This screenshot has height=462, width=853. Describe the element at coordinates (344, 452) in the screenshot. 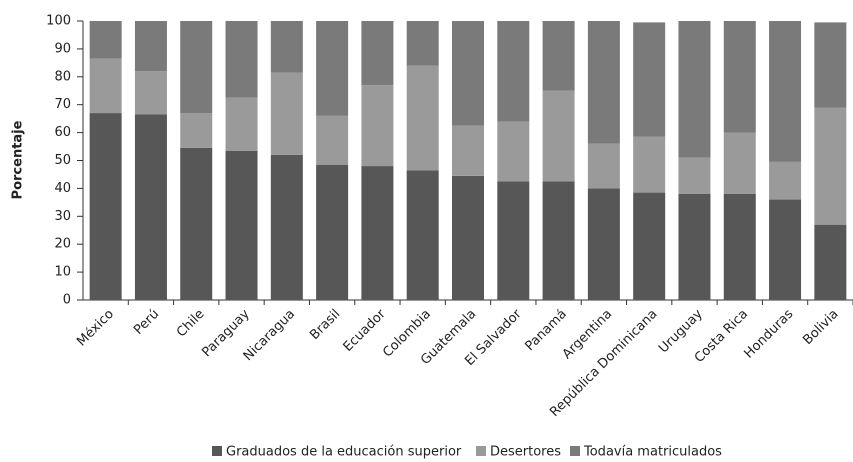

I see `legend-label: Graduados de la educación superior` at that location.